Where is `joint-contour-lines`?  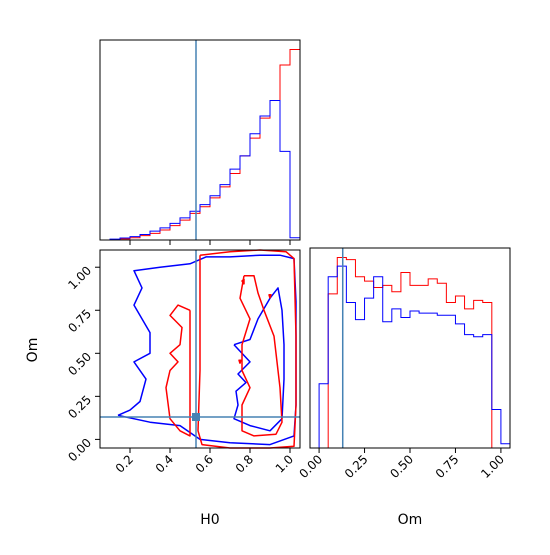 joint-contour-lines is located at coordinates (207, 349).